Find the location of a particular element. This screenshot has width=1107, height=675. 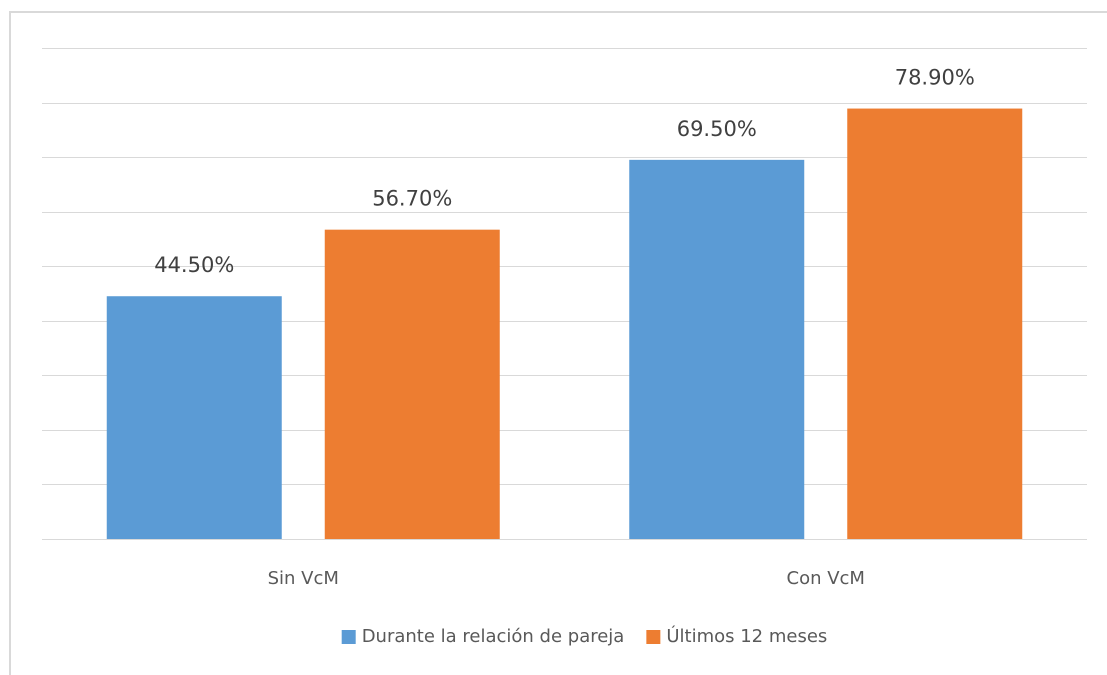

data-label: 78.90% is located at coordinates (935, 78).